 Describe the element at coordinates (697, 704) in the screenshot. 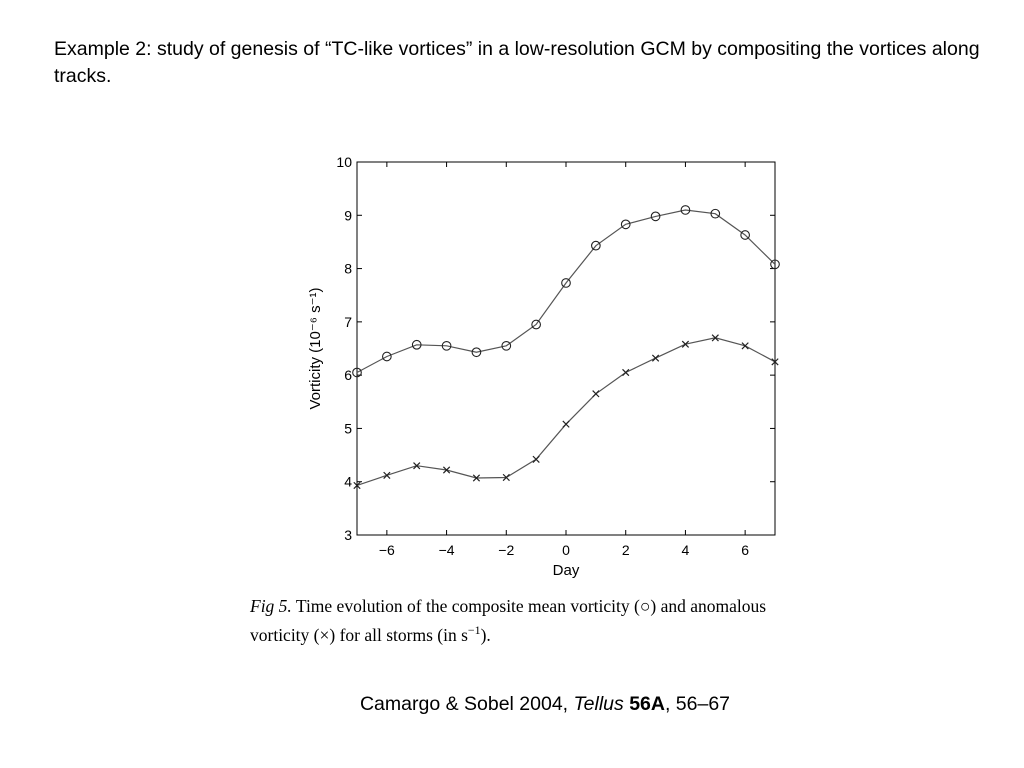

I see `citation-pages: , 56–67` at that location.